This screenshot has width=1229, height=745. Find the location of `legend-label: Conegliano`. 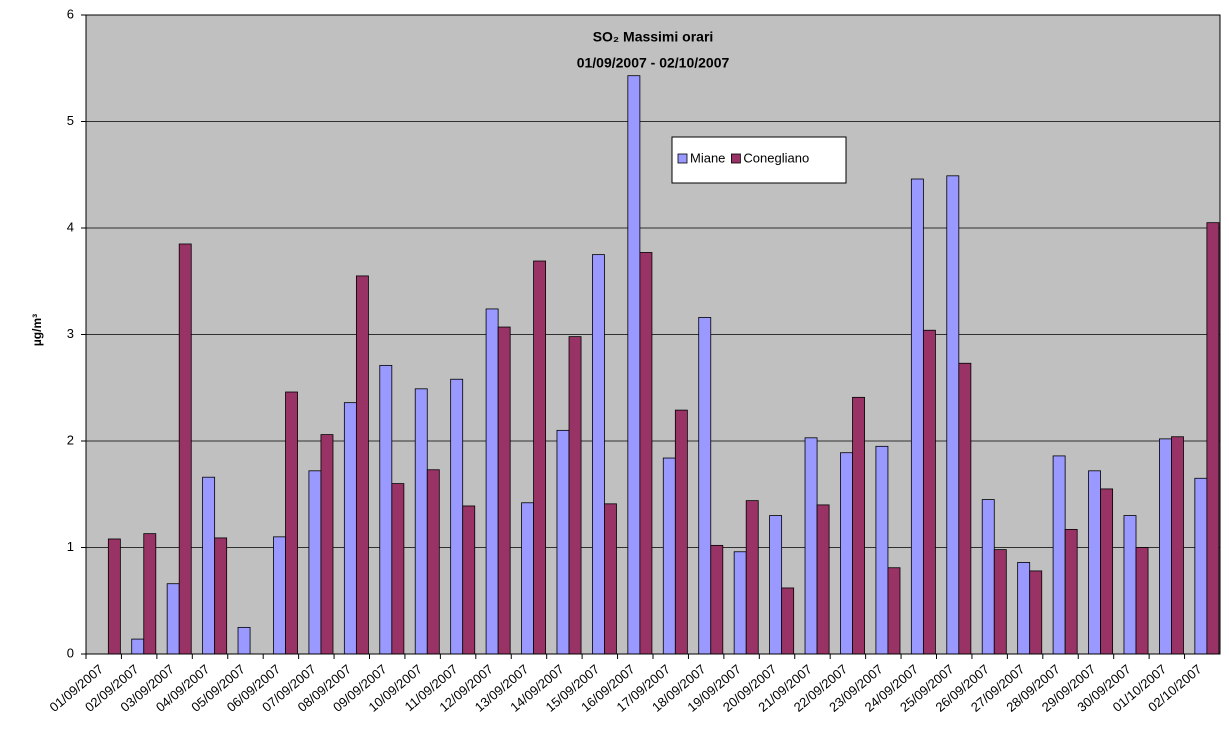

legend-label: Conegliano is located at coordinates (776, 157).